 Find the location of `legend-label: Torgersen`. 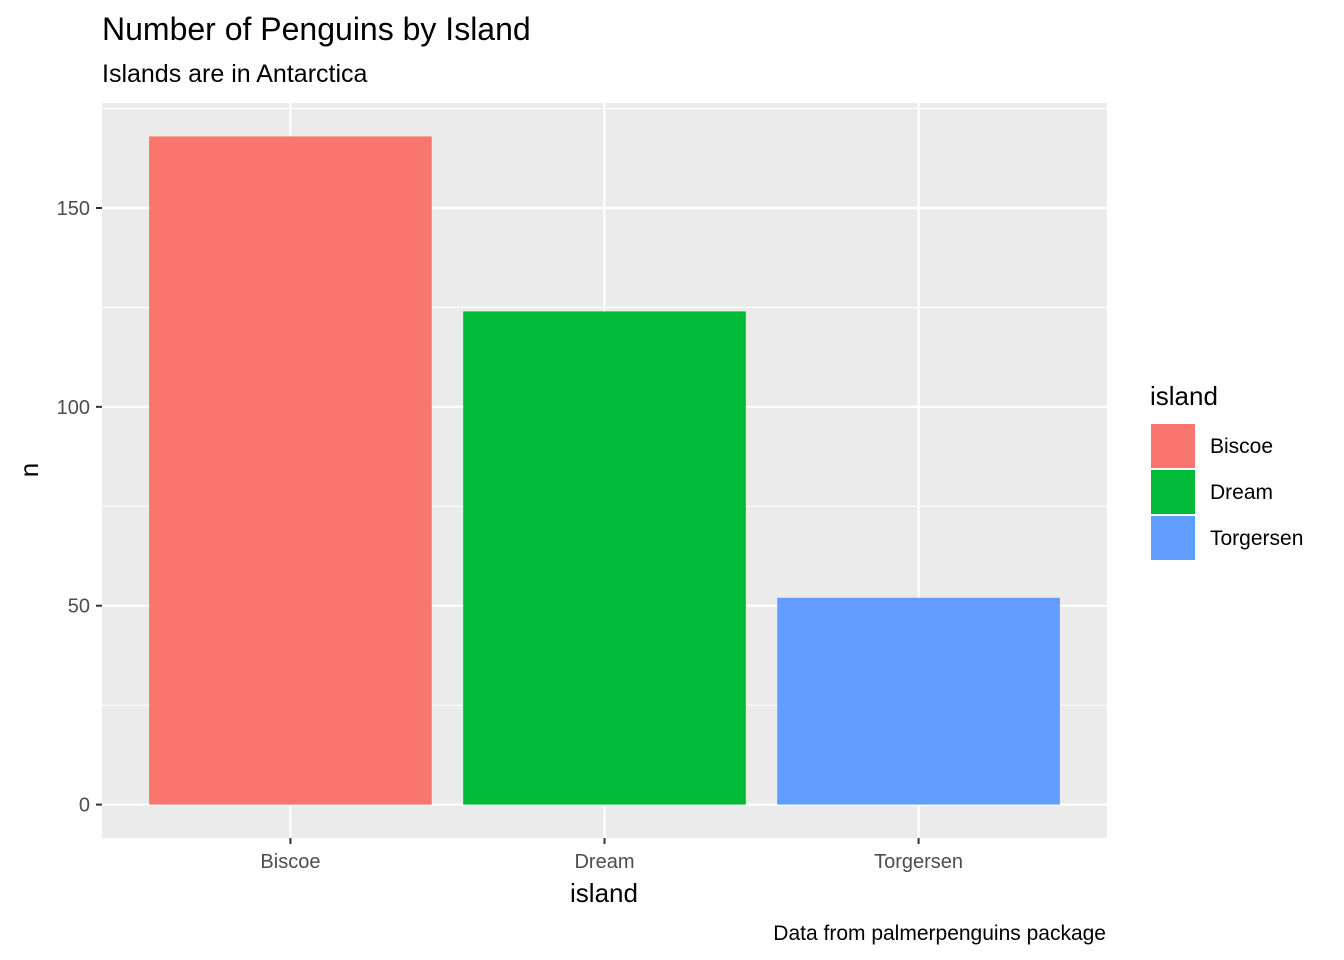

legend-label: Torgersen is located at coordinates (1256, 538).